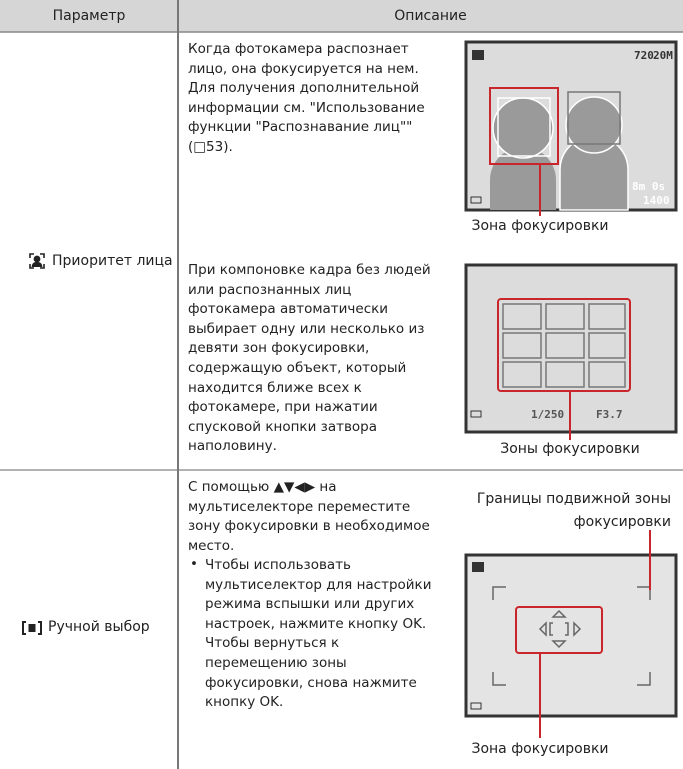 The height and width of the screenshot is (769, 683). What do you see at coordinates (304, 88) in the screenshot?
I see `text-line: Для получения дополнительной` at bounding box center [304, 88].